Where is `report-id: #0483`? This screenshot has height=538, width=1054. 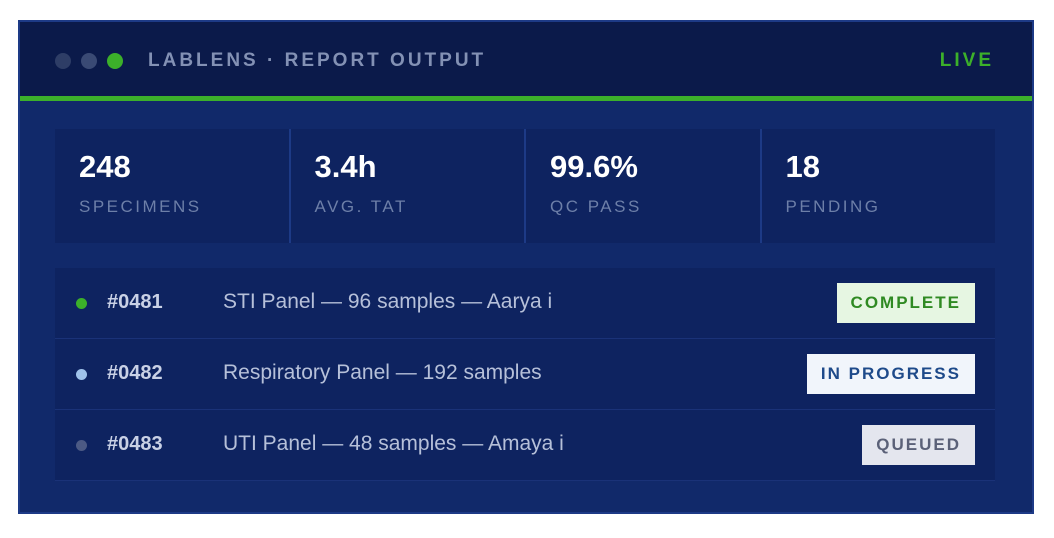 report-id: #0483 is located at coordinates (135, 444).